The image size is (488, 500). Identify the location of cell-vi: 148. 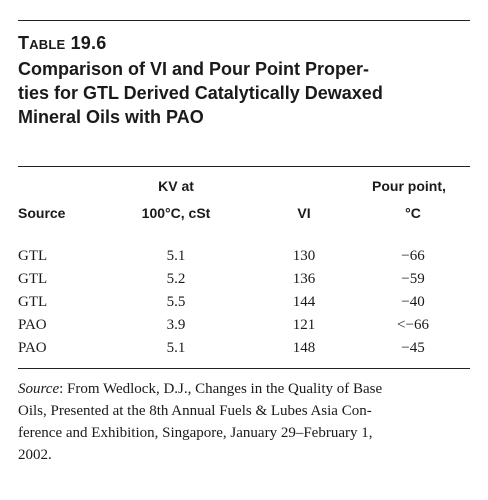
(304, 348).